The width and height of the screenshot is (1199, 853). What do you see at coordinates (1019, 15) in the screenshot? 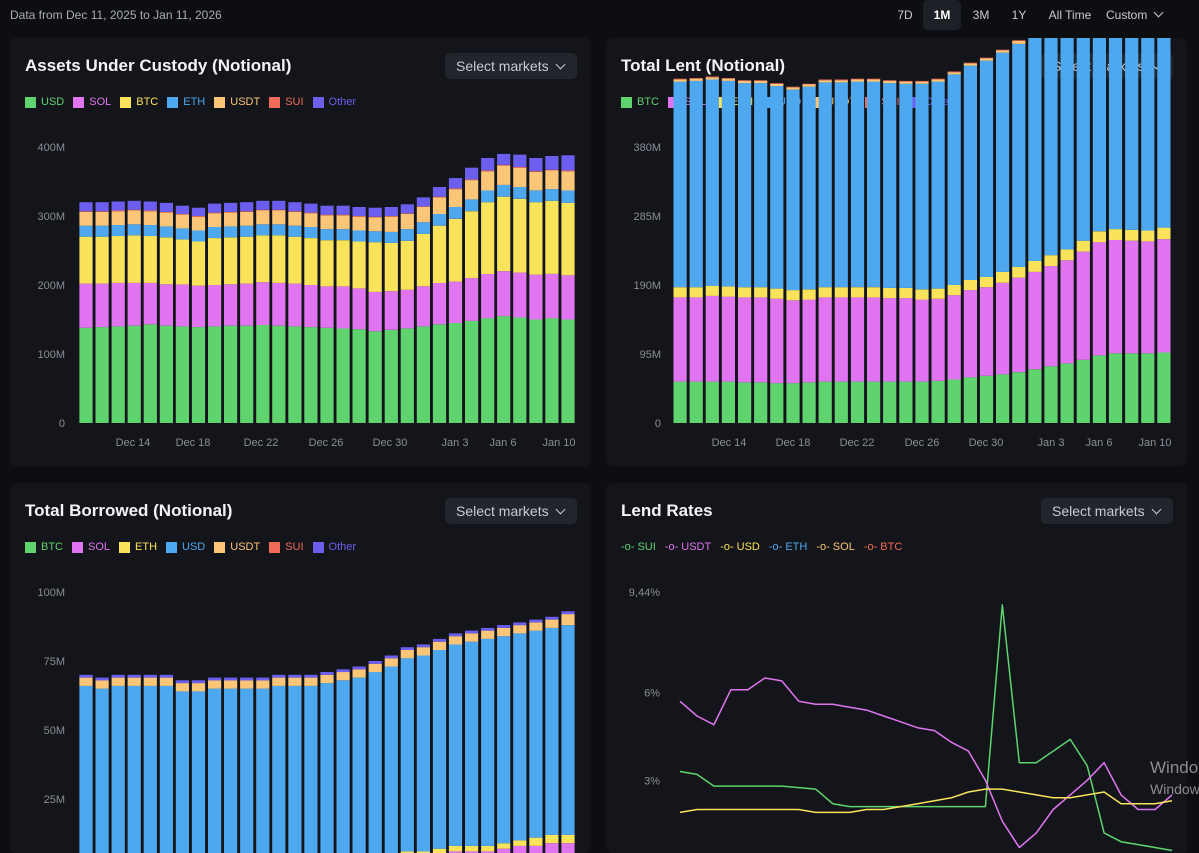
I see `timeframe-1y: 1Y` at bounding box center [1019, 15].